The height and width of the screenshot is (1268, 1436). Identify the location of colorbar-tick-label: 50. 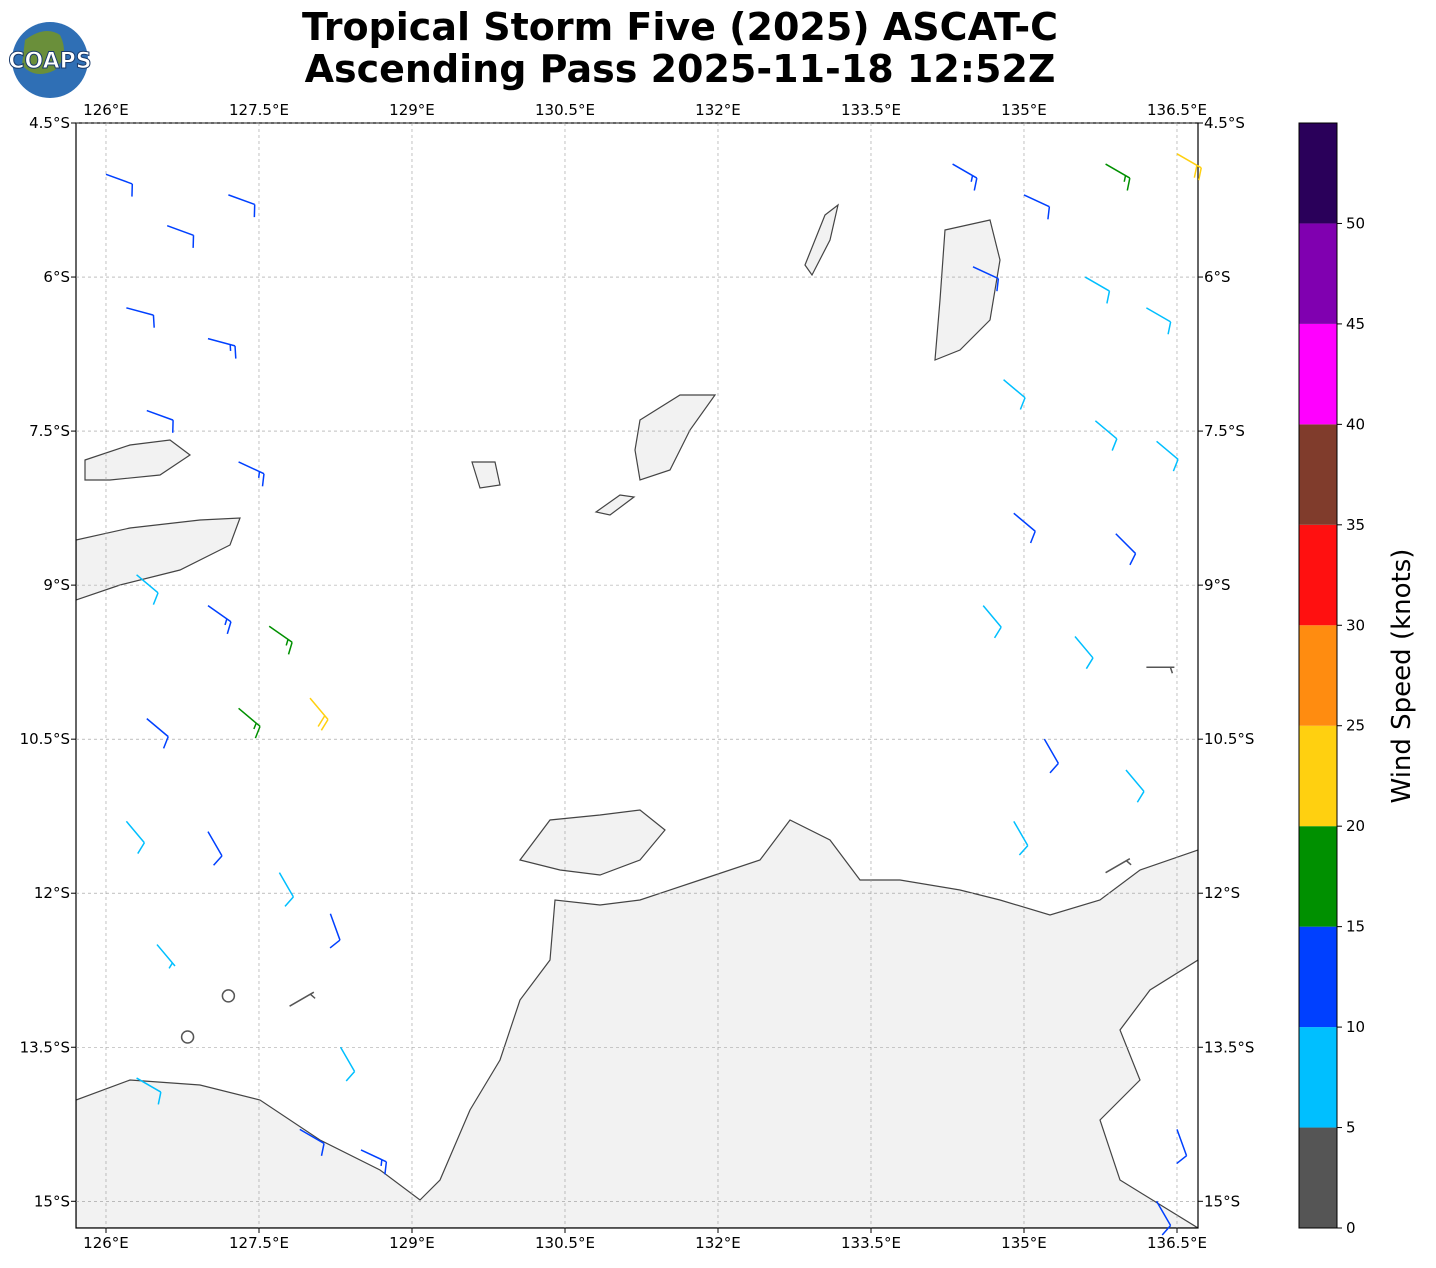
(1355, 223).